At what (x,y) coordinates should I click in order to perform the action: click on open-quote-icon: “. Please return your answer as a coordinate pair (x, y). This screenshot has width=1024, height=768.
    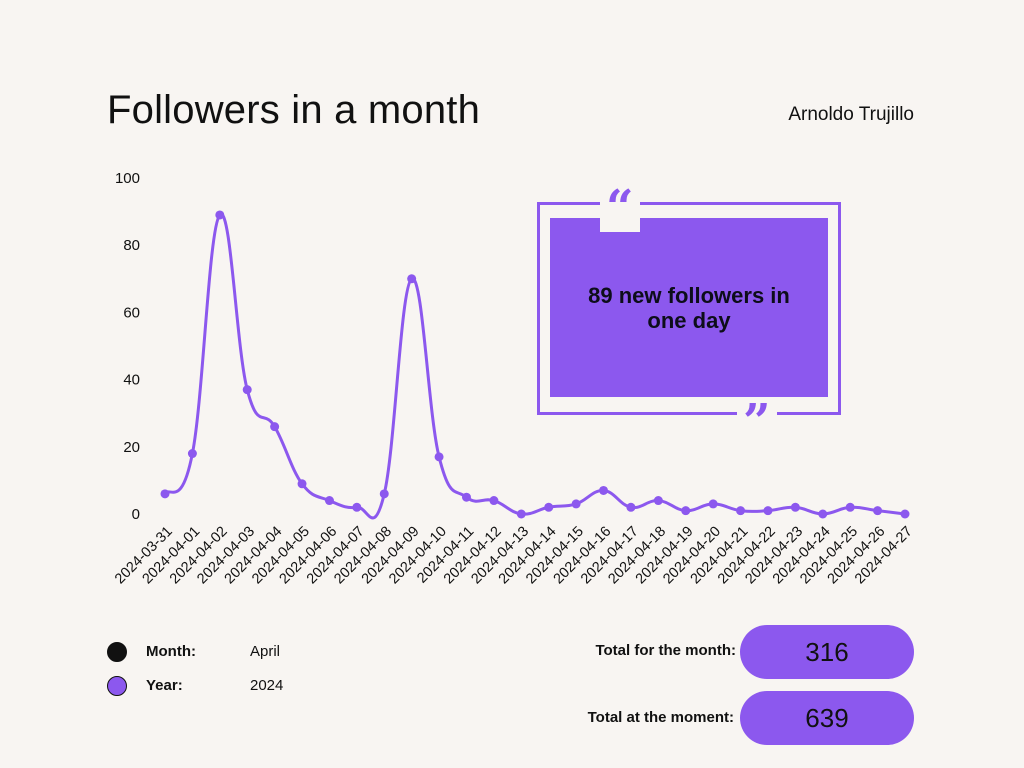
    Looking at the image, I should click on (620, 208).